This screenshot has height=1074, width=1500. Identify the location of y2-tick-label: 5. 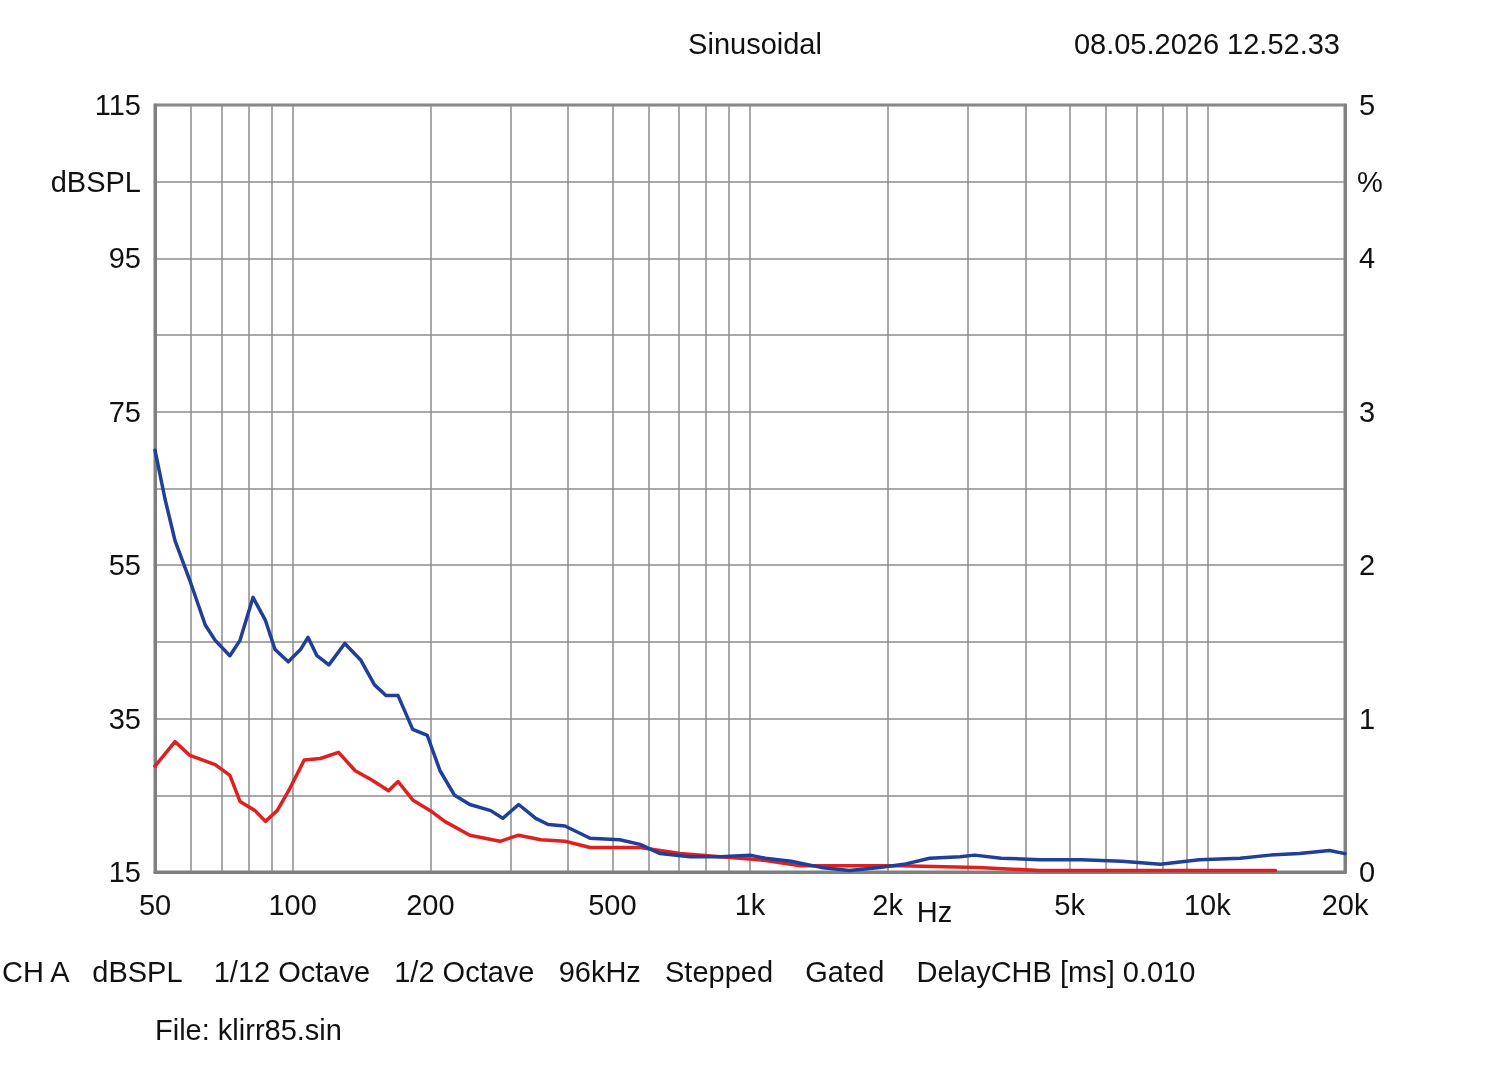
(1367, 105).